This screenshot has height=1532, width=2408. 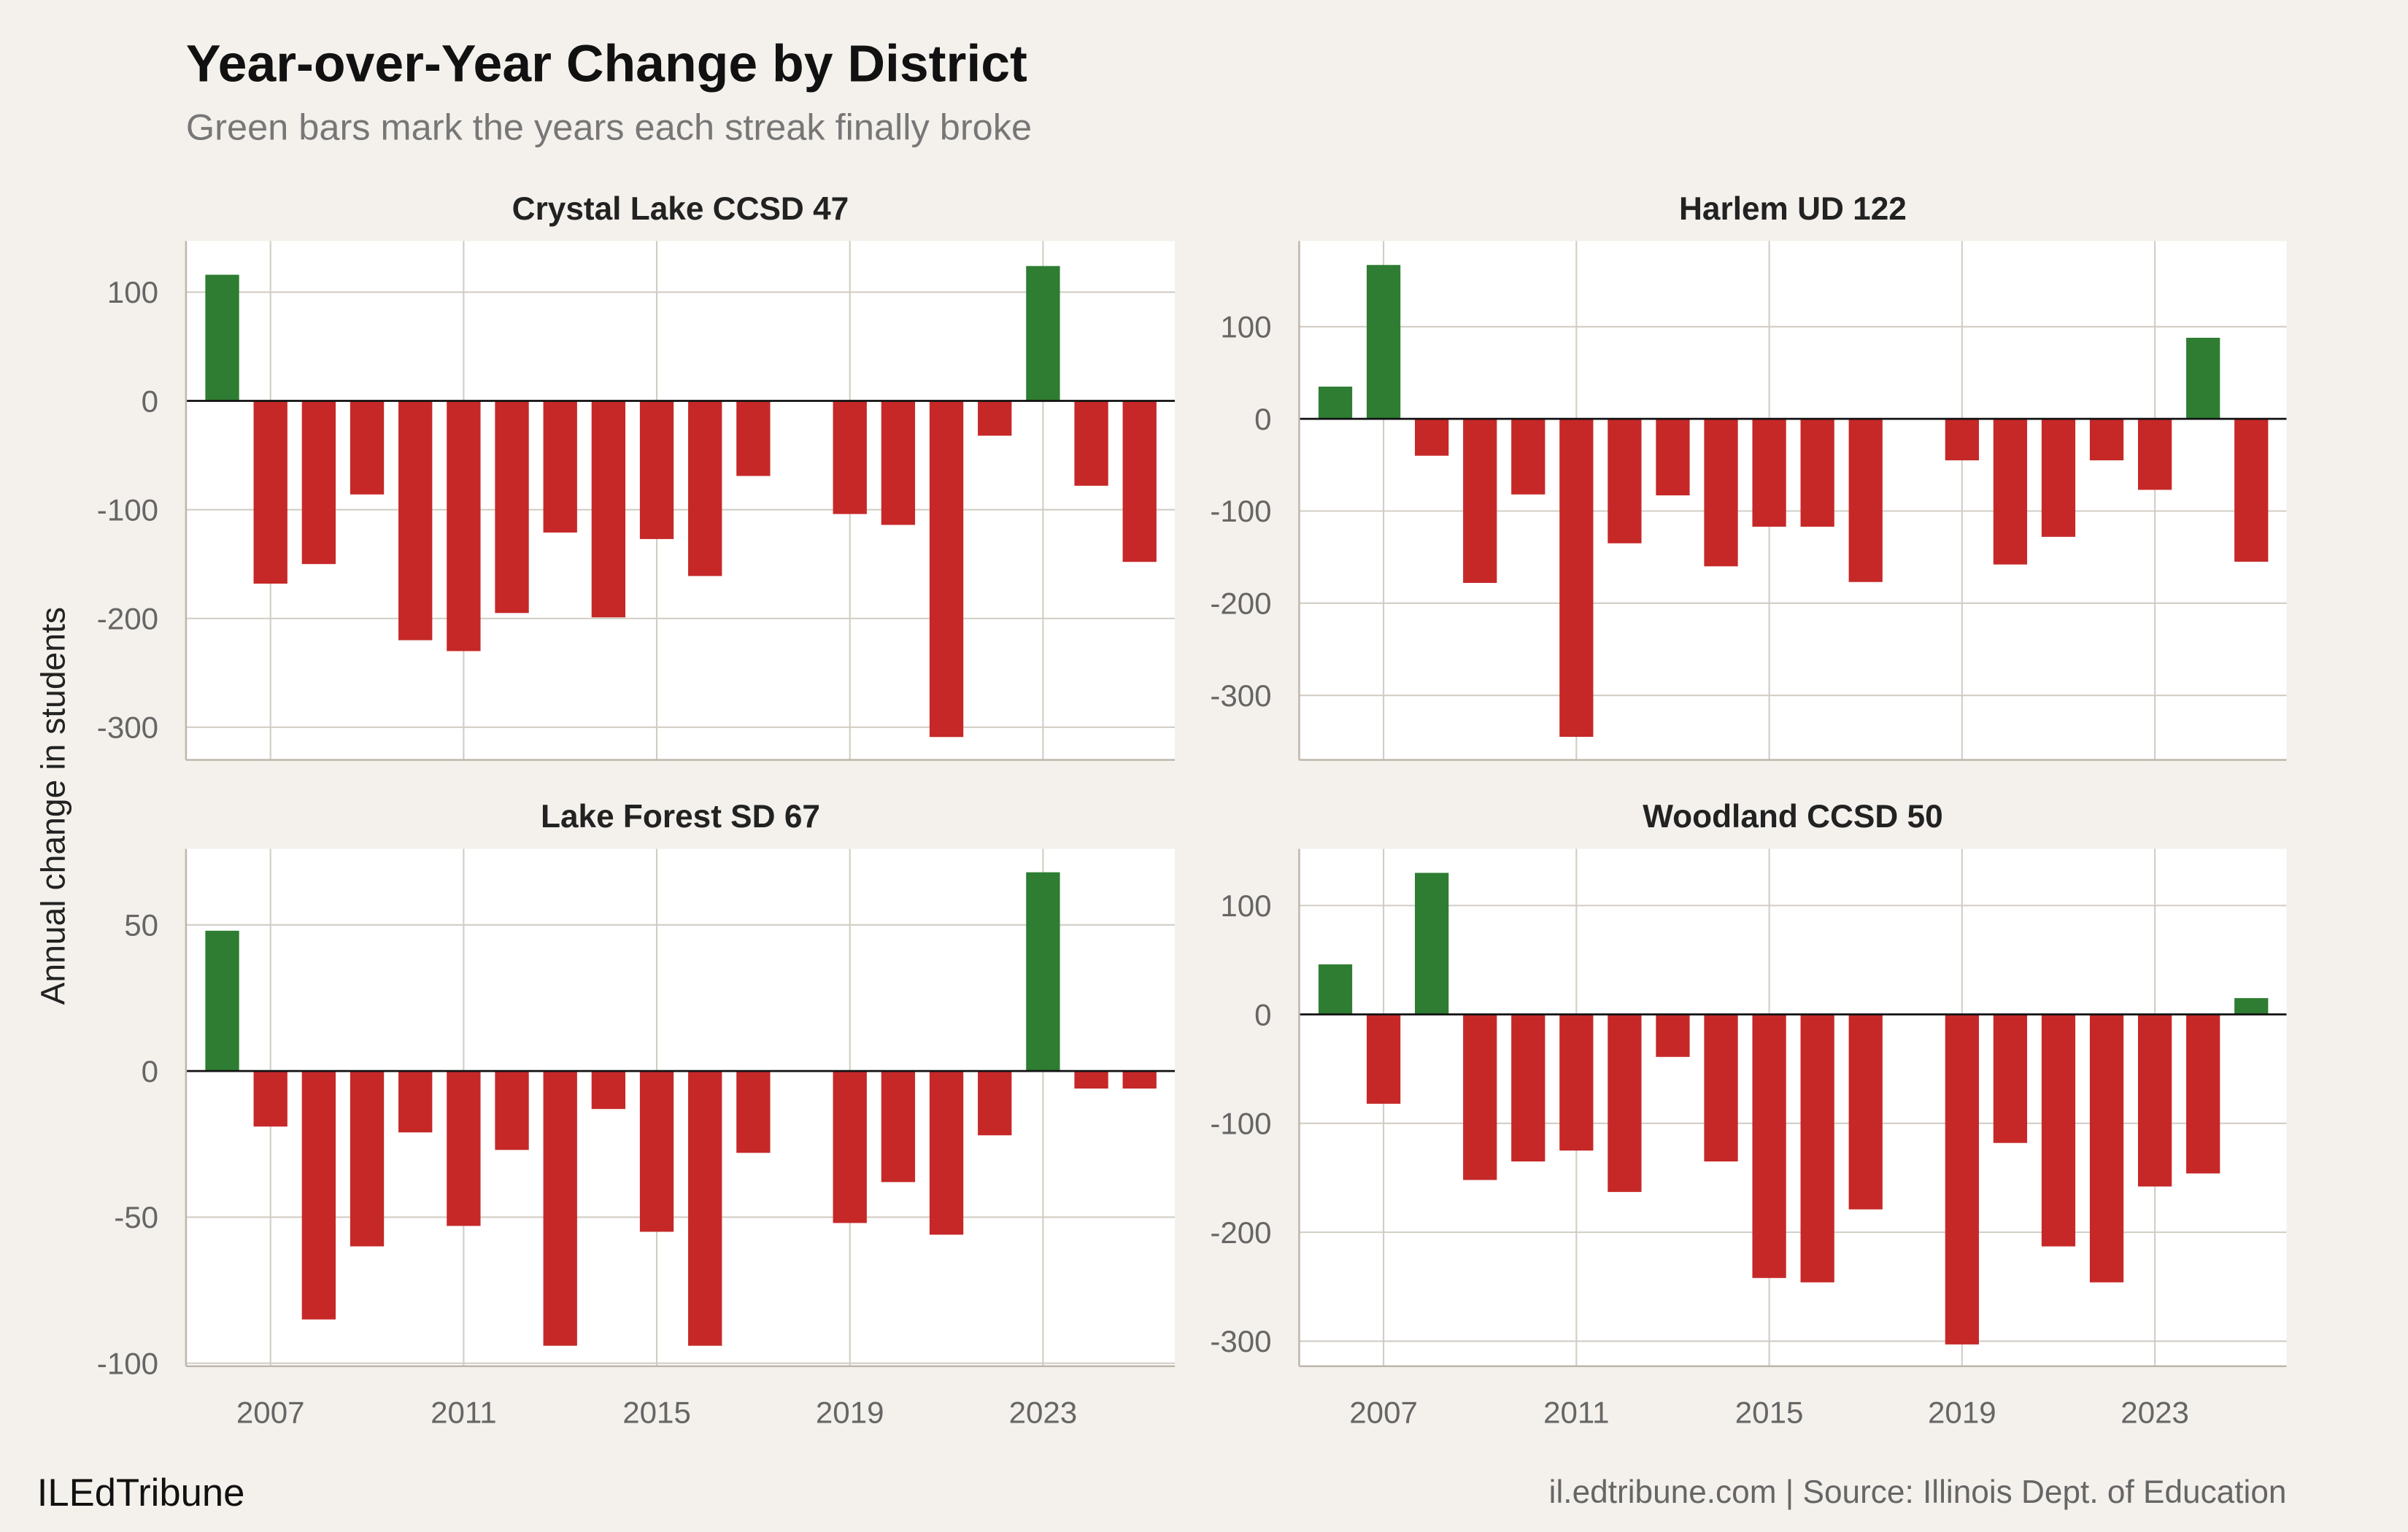 I want to click on panel-title: Crystal Lake CCSD 47, so click(x=680, y=209).